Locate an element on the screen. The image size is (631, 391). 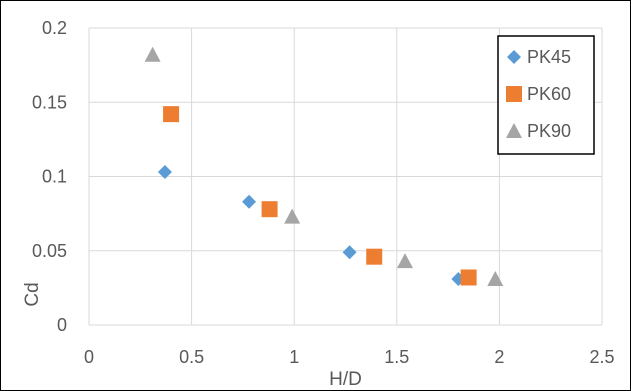
x-tick-label: 0 is located at coordinates (89, 357).